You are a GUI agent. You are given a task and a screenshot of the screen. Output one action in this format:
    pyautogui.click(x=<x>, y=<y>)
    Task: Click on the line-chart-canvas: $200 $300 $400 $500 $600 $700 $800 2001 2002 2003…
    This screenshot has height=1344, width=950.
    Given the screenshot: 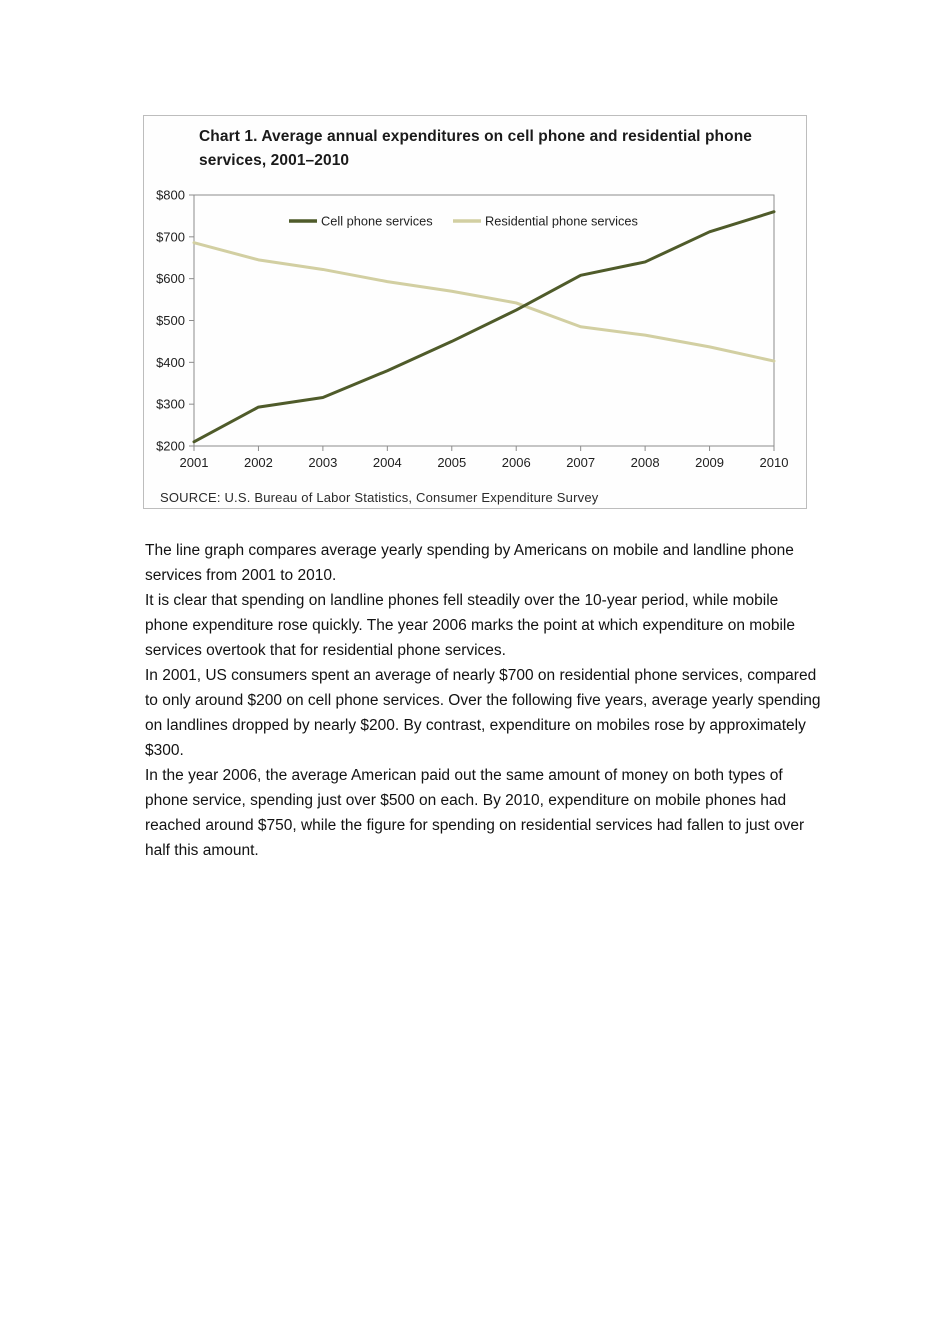 What is the action you would take?
    pyautogui.click(x=472, y=329)
    